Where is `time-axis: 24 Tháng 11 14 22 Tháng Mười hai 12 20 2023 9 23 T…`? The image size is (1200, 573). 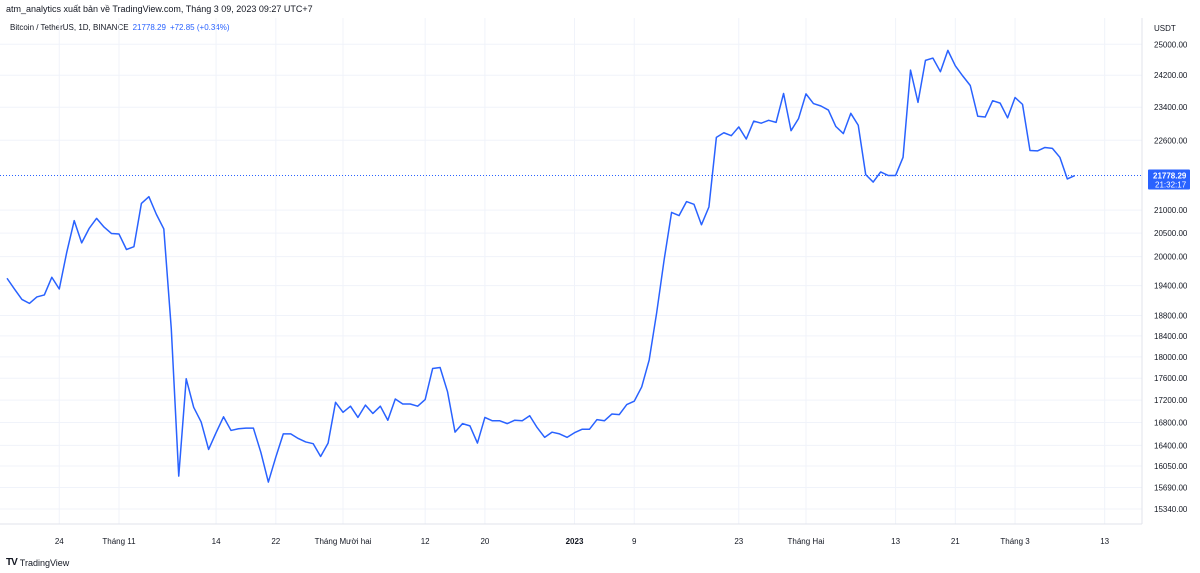
time-axis: 24 Tháng 11 14 22 Tháng Mười hai 12 20 2023 9 23 T… is located at coordinates (582, 541).